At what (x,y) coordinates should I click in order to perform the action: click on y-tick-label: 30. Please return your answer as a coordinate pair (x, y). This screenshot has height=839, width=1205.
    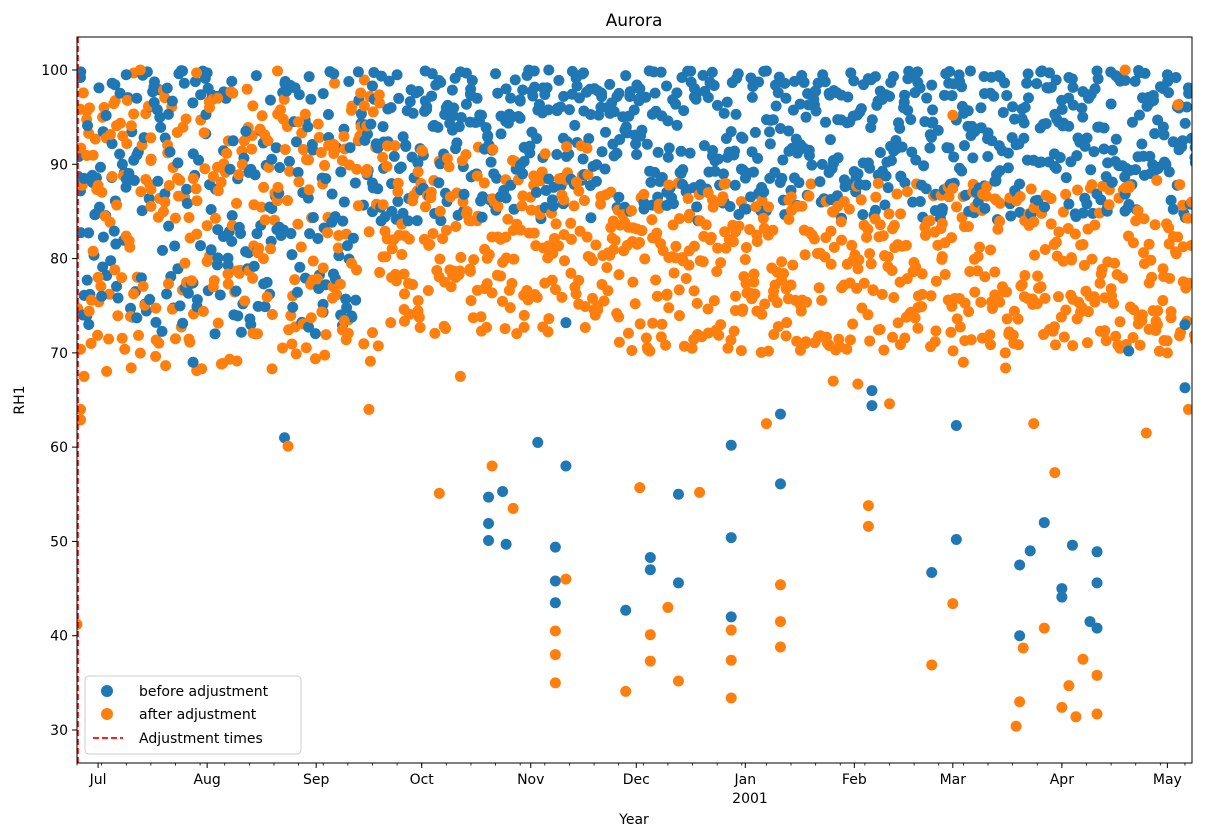
    Looking at the image, I should click on (59, 731).